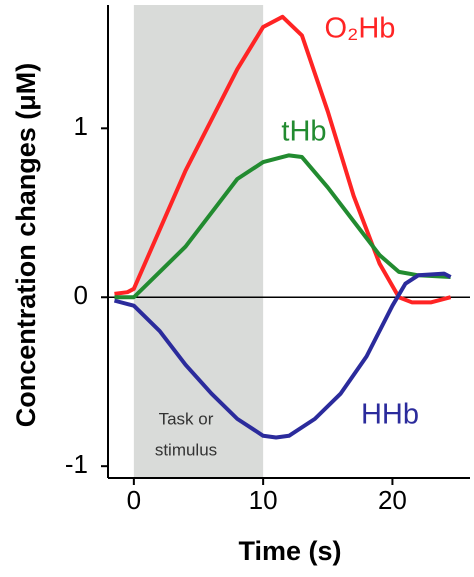  Describe the element at coordinates (134, 500) in the screenshot. I see `x-tick-label: 0` at that location.